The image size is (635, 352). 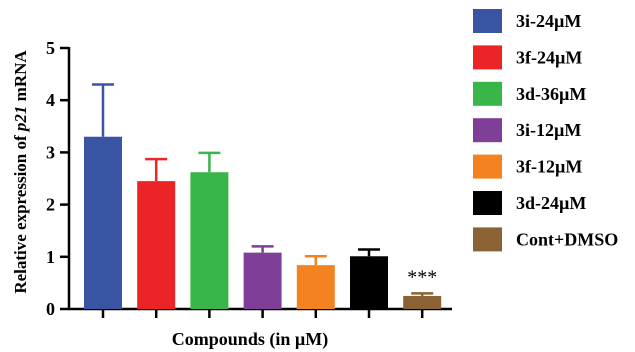 I want to click on legend-label: 3d-24µM, so click(x=551, y=203).